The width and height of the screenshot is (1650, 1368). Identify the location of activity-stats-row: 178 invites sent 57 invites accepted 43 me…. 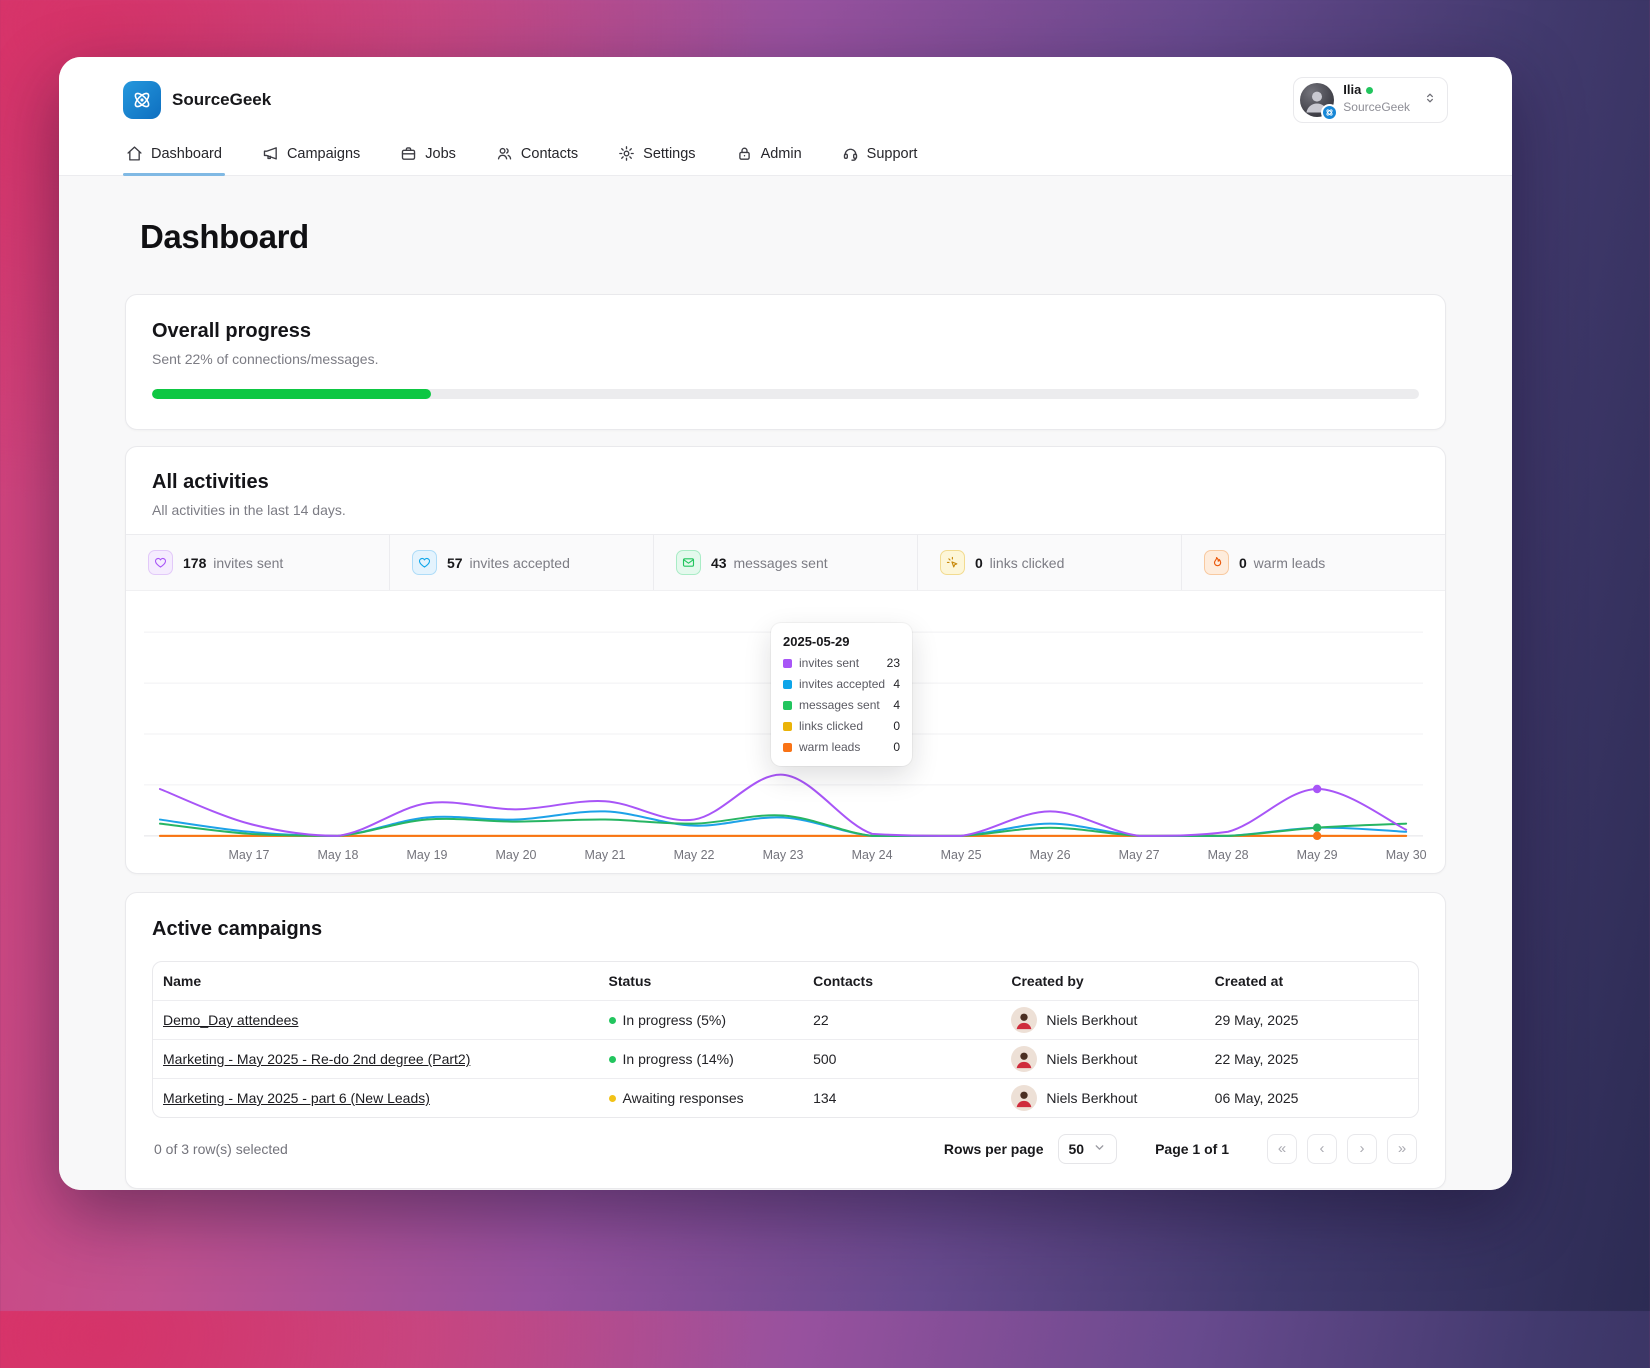
(785, 562).